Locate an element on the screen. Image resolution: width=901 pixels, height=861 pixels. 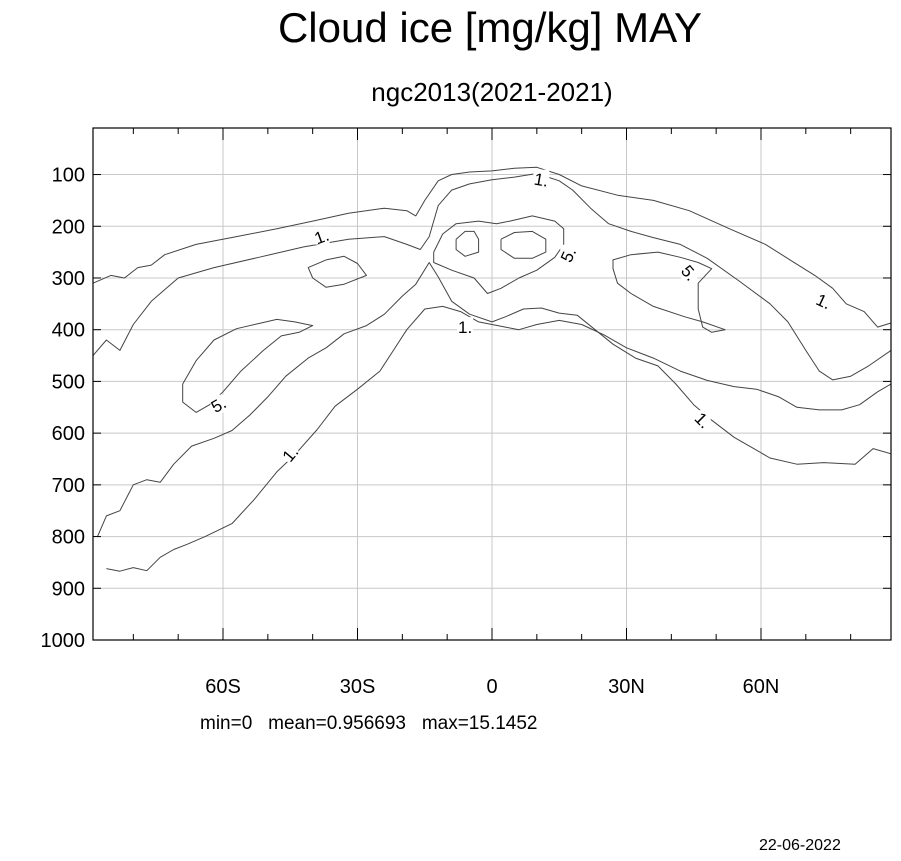
chart-subtitle: ngc2013(2021-2021) is located at coordinates (492, 92).